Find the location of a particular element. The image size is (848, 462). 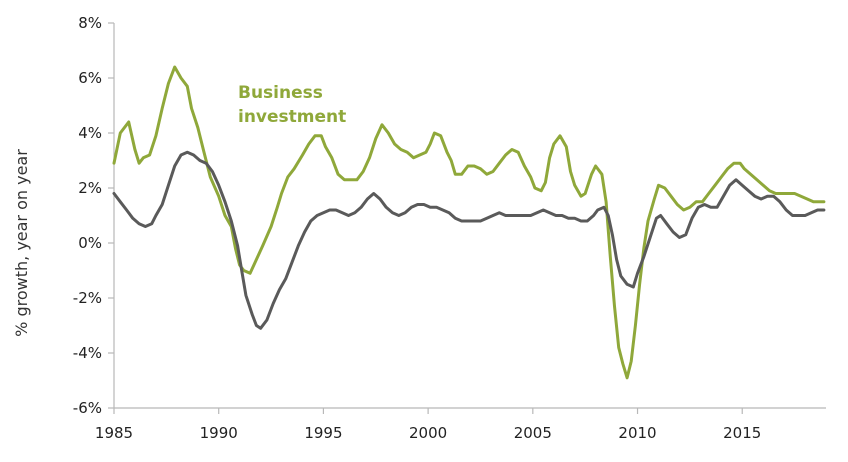

annotation-line: investment is located at coordinates (292, 117).